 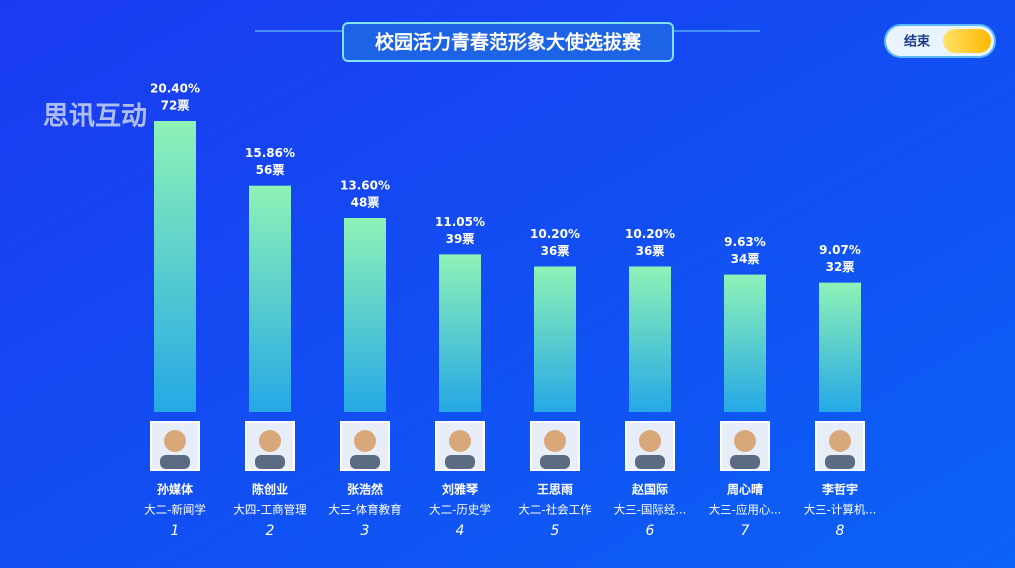 I want to click on candidate-info: 大二-新闻学, so click(x=175, y=510).